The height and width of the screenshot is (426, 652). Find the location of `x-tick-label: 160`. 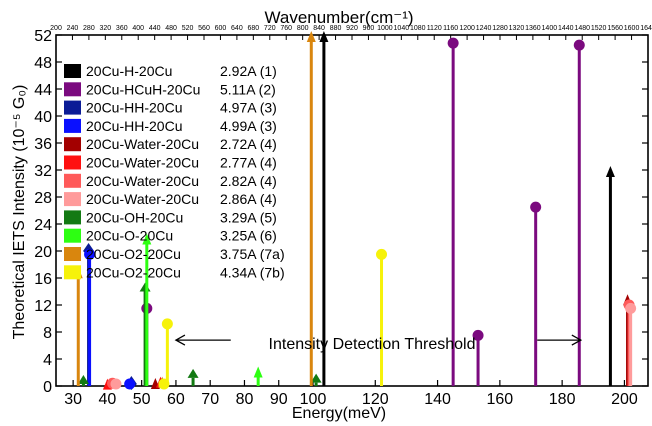

x-tick-label: 160 is located at coordinates (500, 399).